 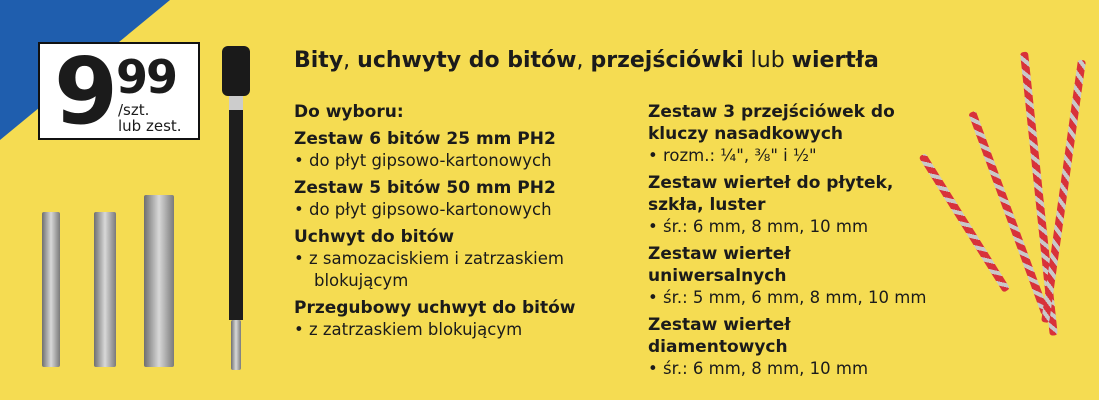 I want to click on spec-bullet: rozm.: ¼", ⅜" i ½", so click(x=788, y=156).